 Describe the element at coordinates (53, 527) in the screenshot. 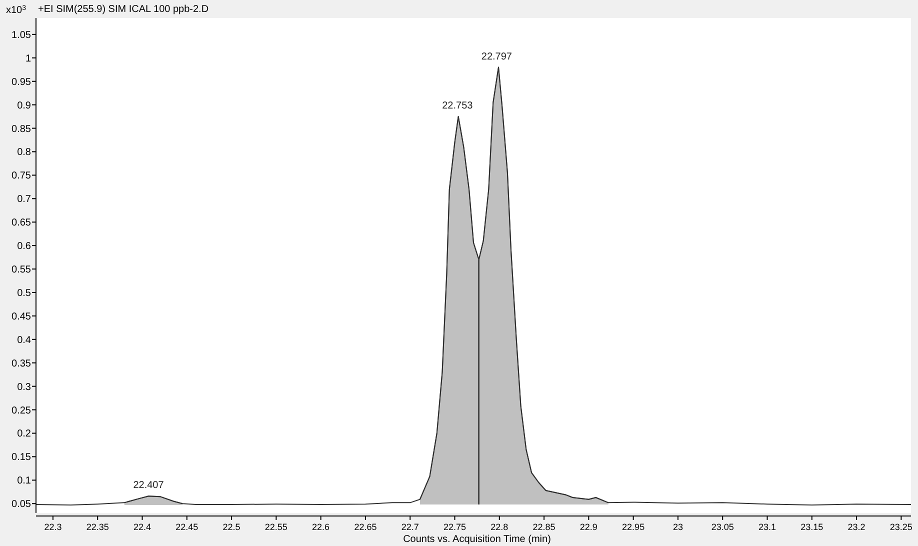

I see `x-tick-label: 22.3` at that location.